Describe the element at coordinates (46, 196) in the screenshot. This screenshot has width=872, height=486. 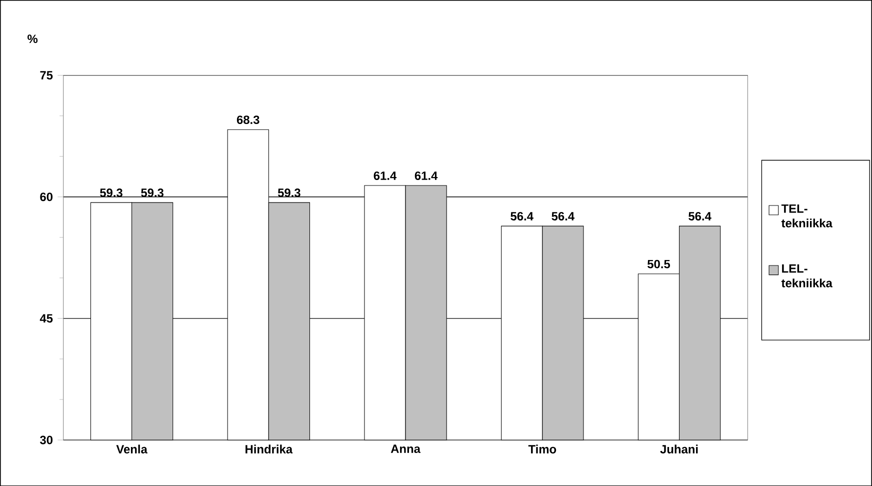
I see `y-tick-label: 60` at that location.